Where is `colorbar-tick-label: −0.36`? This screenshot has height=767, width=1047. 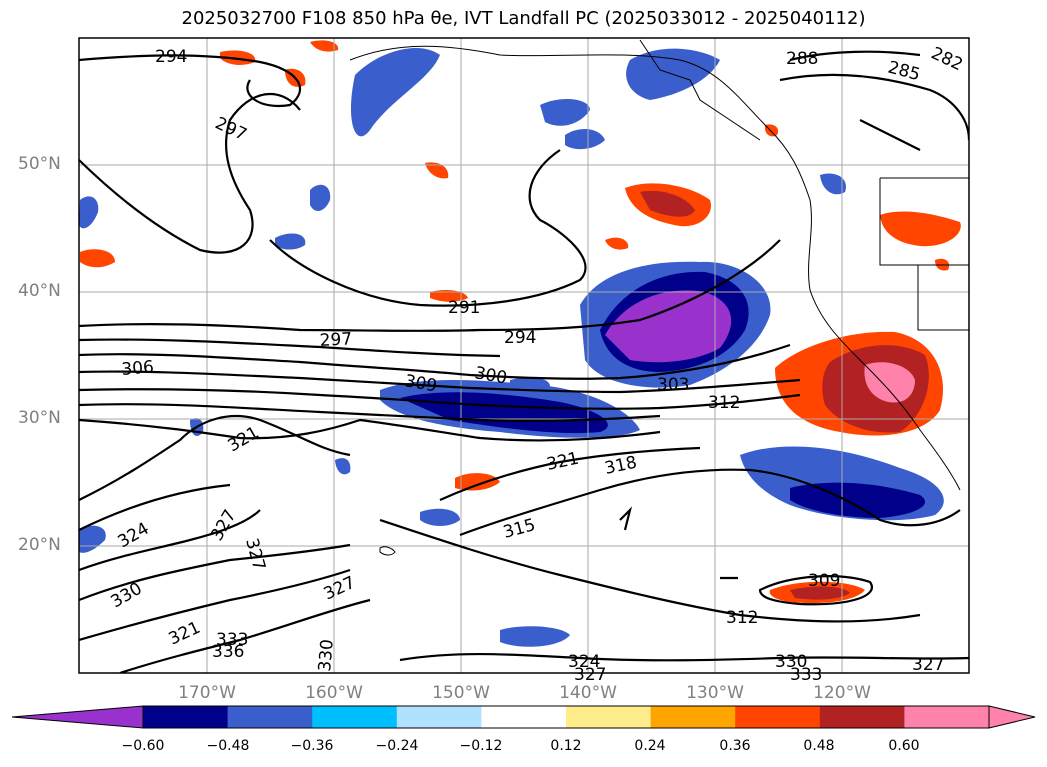 colorbar-tick-label: −0.36 is located at coordinates (312, 746).